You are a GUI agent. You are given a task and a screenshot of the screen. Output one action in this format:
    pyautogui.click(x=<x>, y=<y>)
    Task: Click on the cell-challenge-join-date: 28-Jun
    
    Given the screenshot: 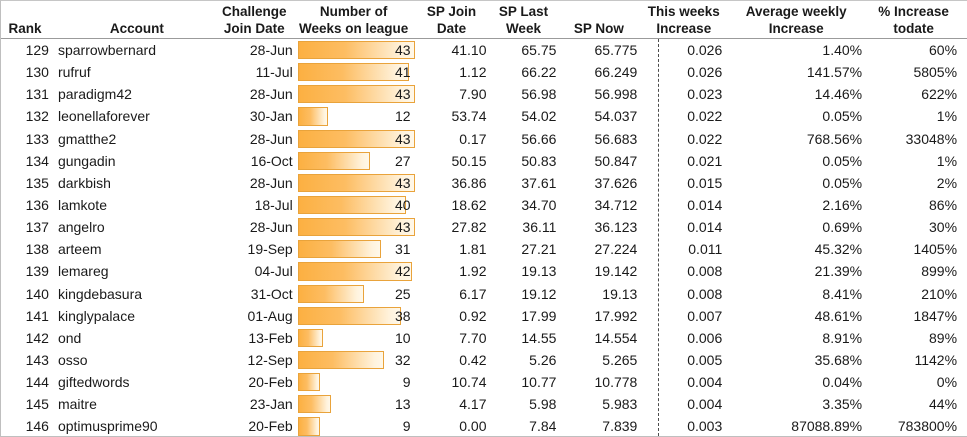 What is the action you would take?
    pyautogui.click(x=271, y=227)
    